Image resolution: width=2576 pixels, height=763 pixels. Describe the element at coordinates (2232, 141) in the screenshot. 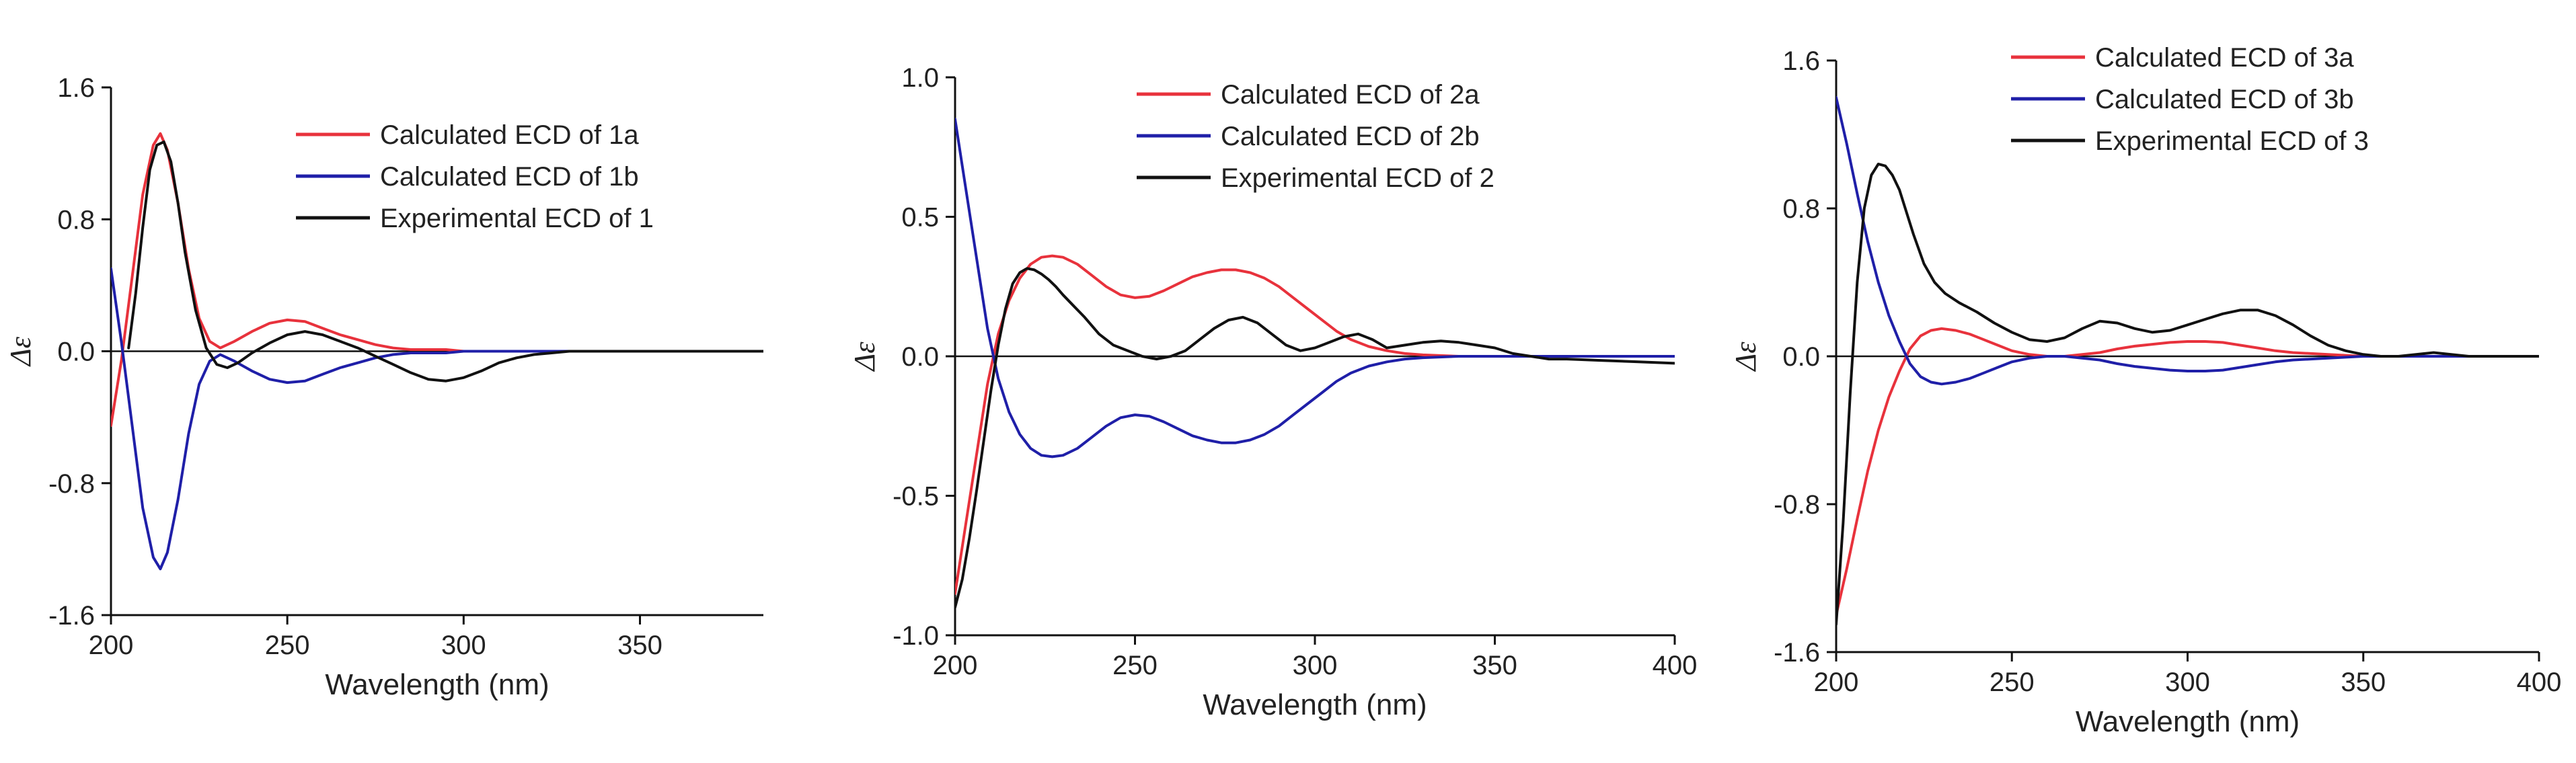

I see `legend-label: Experimental ECD of 3` at that location.